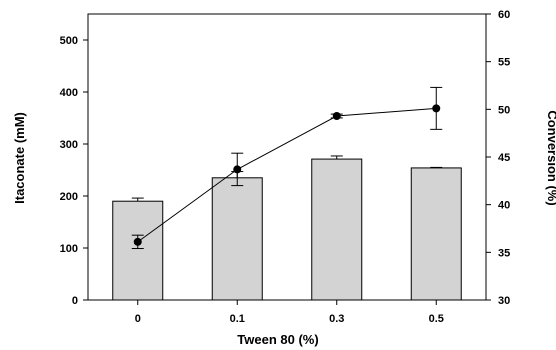  What do you see at coordinates (336, 319) in the screenshot?
I see `x-tick-label: 0.3` at bounding box center [336, 319].